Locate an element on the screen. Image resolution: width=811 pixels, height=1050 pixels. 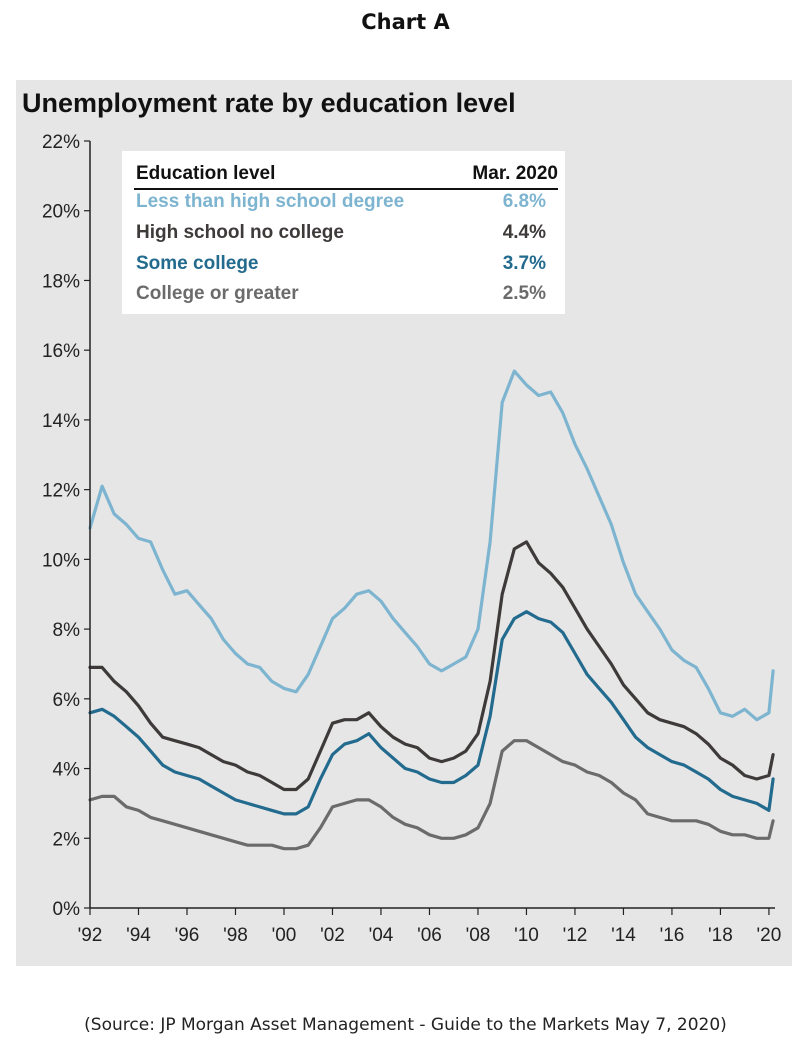
x-tick-label: '20 is located at coordinates (769, 935).